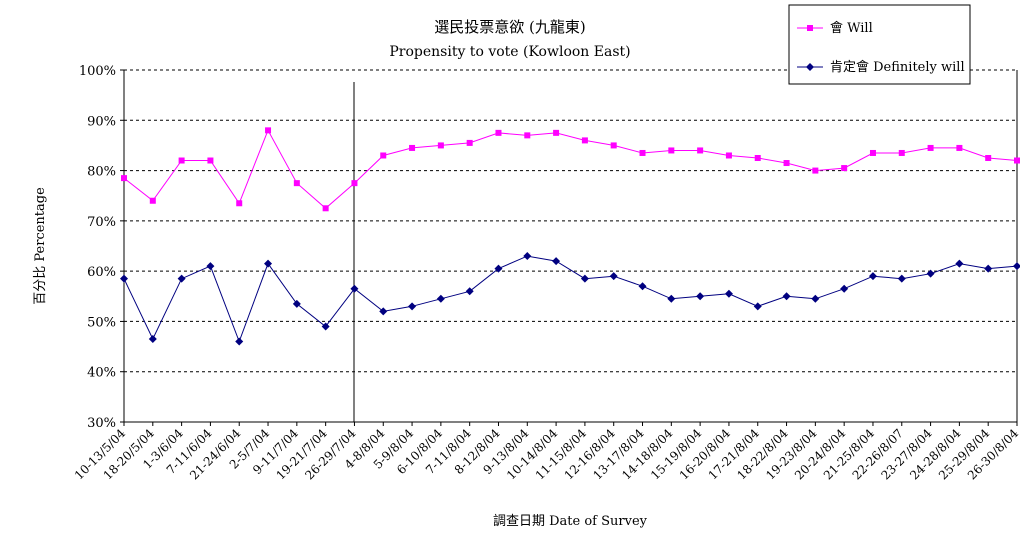 The height and width of the screenshot is (560, 1020). What do you see at coordinates (101, 272) in the screenshot?
I see `y-tick-label: 60%` at bounding box center [101, 272].